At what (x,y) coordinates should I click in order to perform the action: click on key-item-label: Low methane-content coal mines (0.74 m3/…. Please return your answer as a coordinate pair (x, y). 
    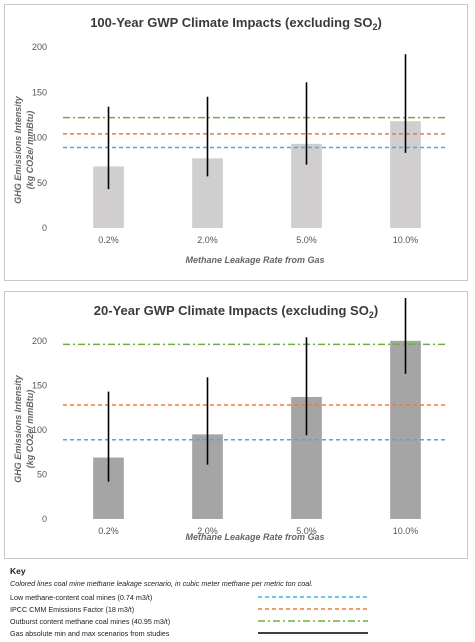
    Looking at the image, I should click on (81, 597).